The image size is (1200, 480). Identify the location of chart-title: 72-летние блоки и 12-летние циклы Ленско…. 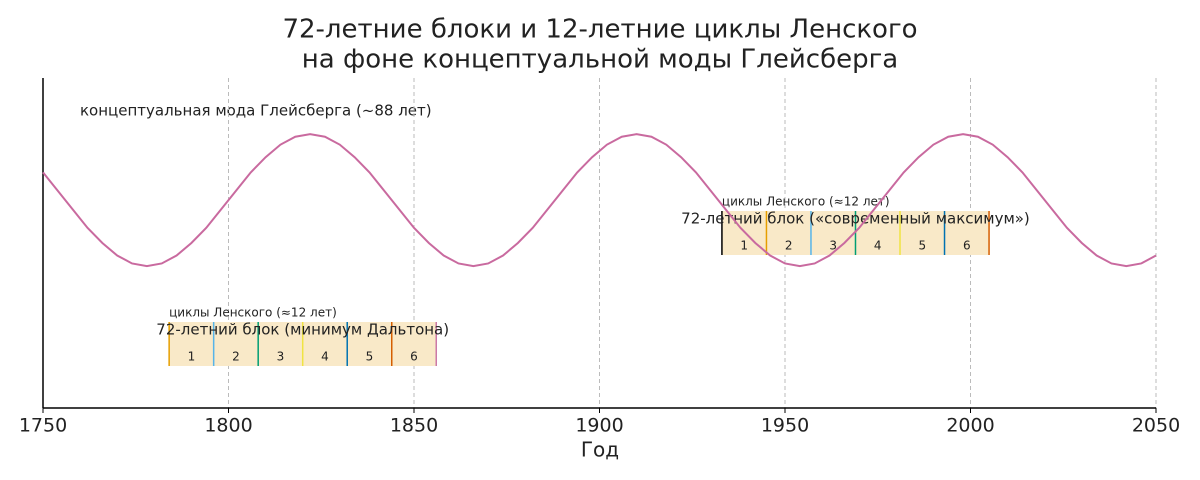
(599, 30).